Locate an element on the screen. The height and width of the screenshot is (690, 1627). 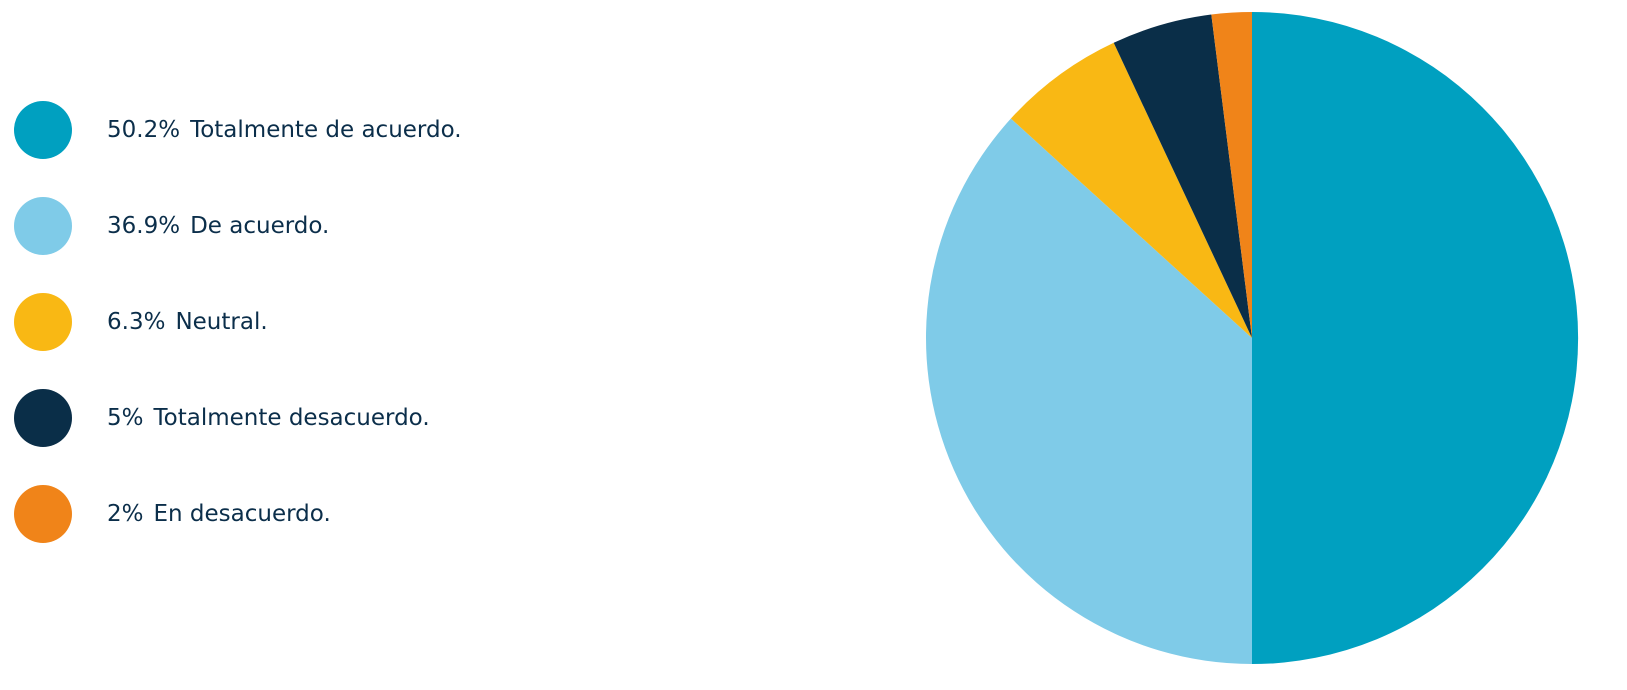
legend-entry: 50.2% Totalmente de acuerdo. is located at coordinates (238, 130).